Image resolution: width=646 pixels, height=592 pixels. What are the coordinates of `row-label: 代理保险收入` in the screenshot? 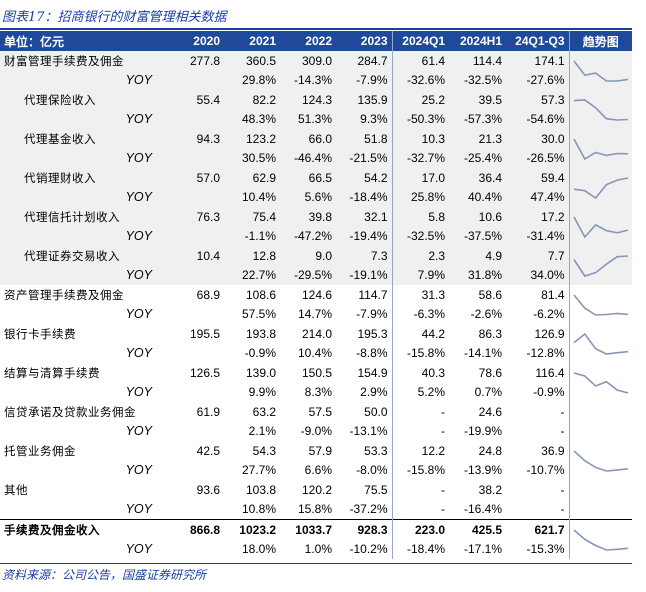 It's located at (87, 100).